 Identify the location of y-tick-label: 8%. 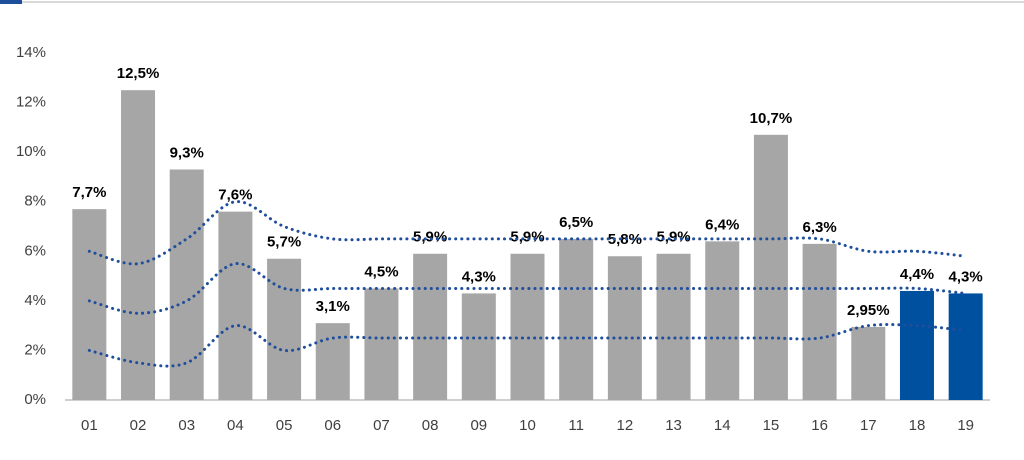
(35, 201).